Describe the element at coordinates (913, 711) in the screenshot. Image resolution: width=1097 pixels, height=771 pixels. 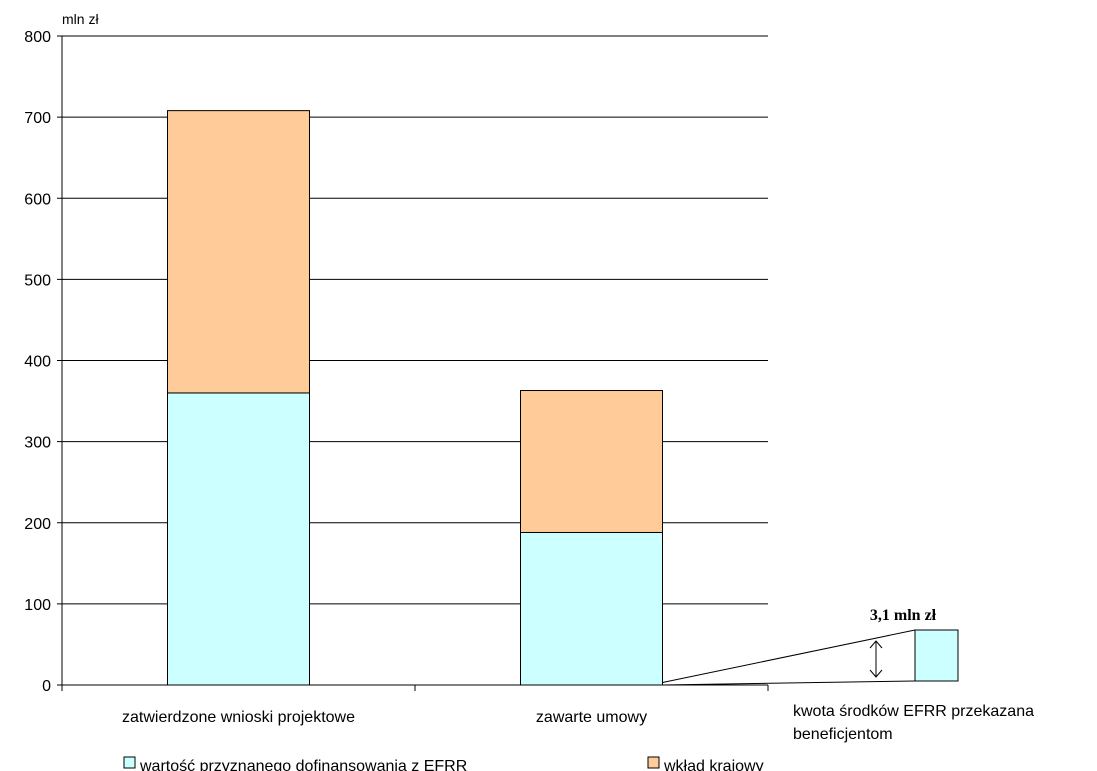
I see `inset-caption-line: kwota środków EFRR przekazana` at that location.